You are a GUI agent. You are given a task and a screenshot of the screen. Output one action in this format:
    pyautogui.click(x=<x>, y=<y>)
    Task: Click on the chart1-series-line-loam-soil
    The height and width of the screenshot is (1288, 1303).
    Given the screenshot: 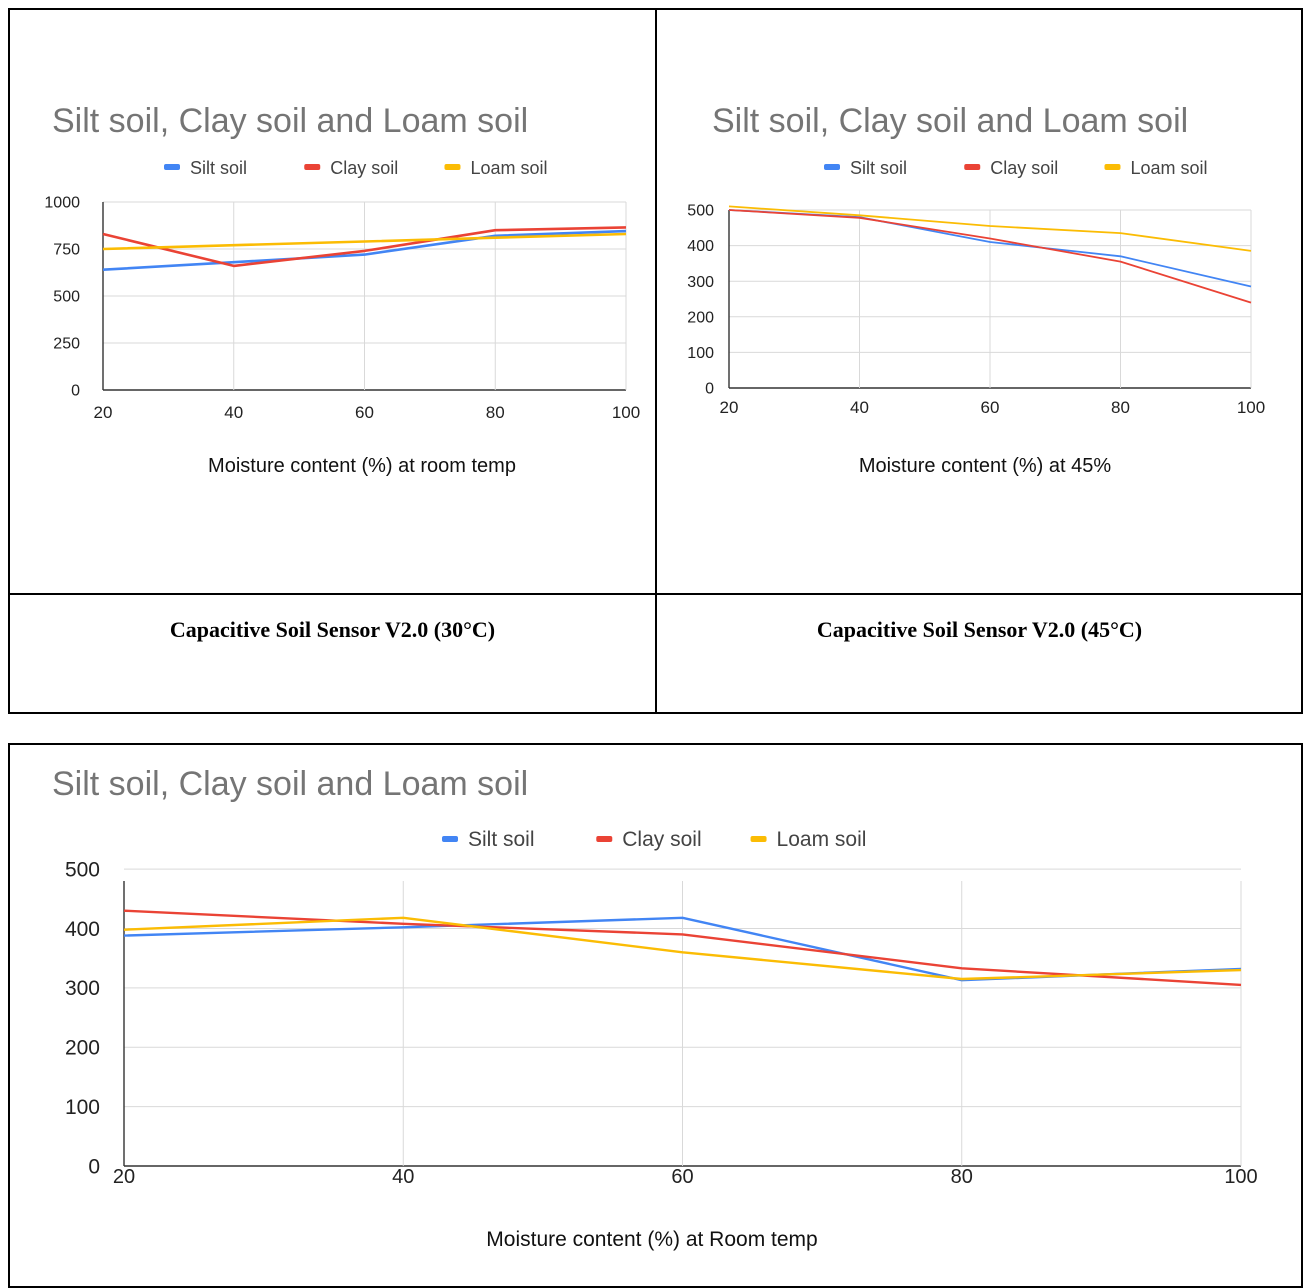 What is the action you would take?
    pyautogui.click(x=364, y=241)
    